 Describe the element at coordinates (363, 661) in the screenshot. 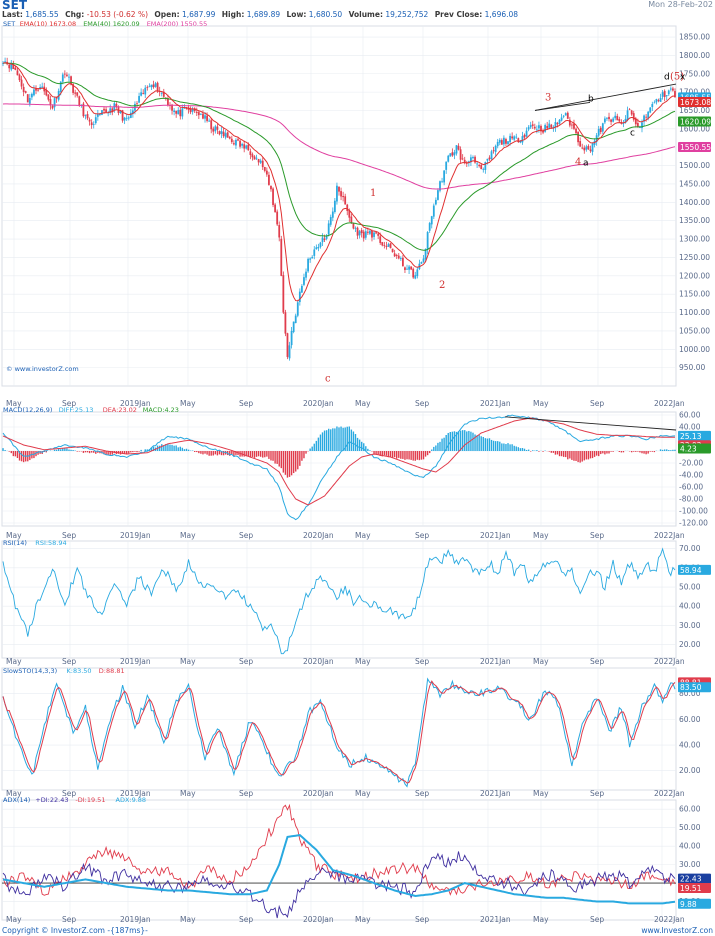

I see `x-tick-label-2: May` at that location.